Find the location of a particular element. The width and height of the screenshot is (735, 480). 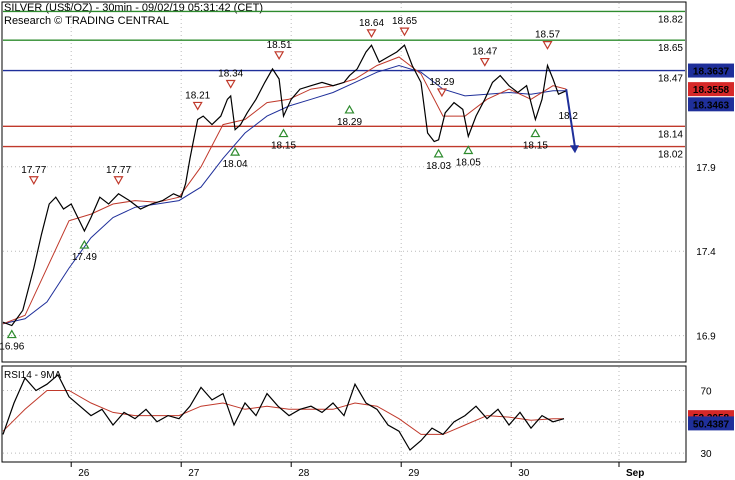

level-label: 18.02 is located at coordinates (670, 155).